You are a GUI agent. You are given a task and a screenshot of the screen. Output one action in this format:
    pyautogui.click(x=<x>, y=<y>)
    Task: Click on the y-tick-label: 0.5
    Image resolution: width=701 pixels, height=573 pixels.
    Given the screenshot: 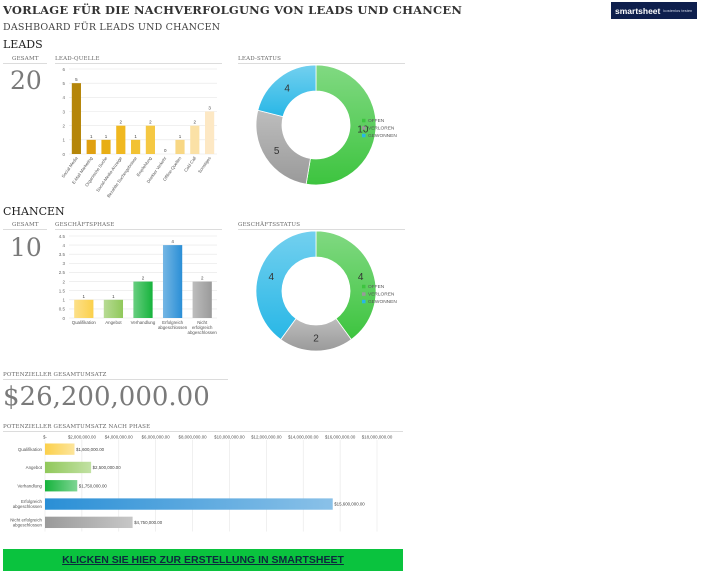 What is the action you would take?
    pyautogui.click(x=62, y=309)
    